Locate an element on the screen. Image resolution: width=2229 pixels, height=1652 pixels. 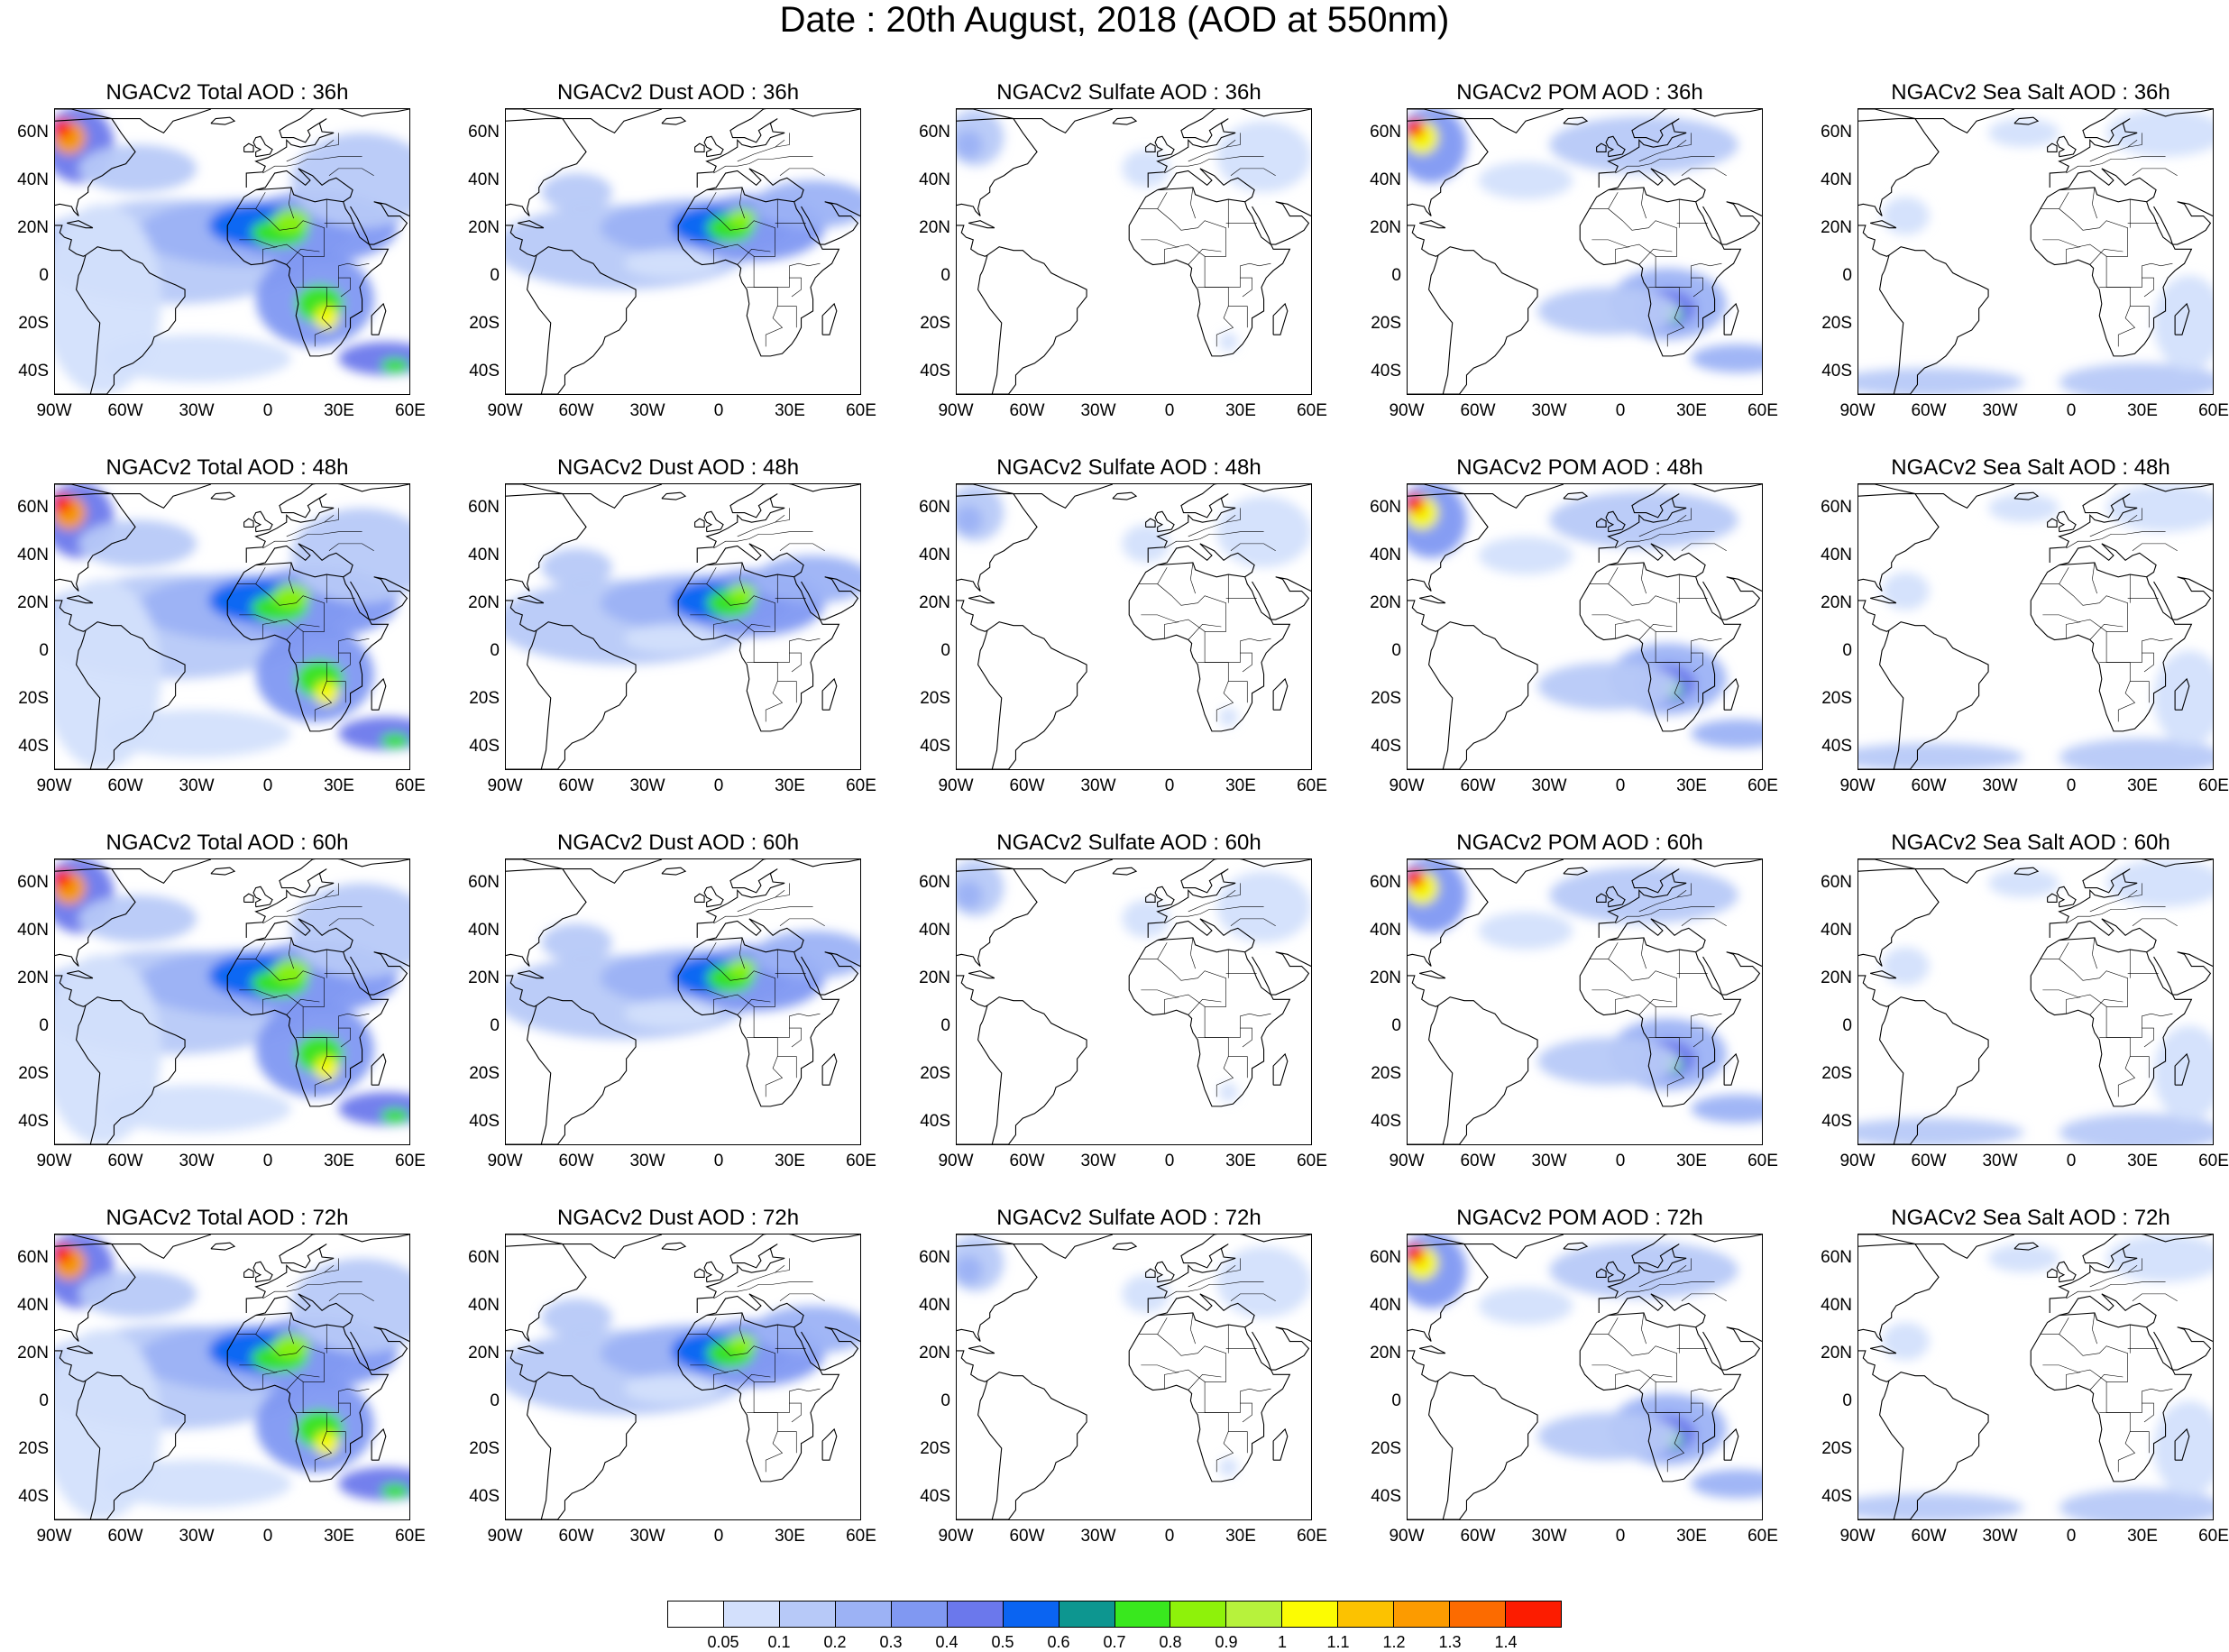
panel-title: NGACv2 Sea Salt AOD : 36h is located at coordinates (2030, 92).